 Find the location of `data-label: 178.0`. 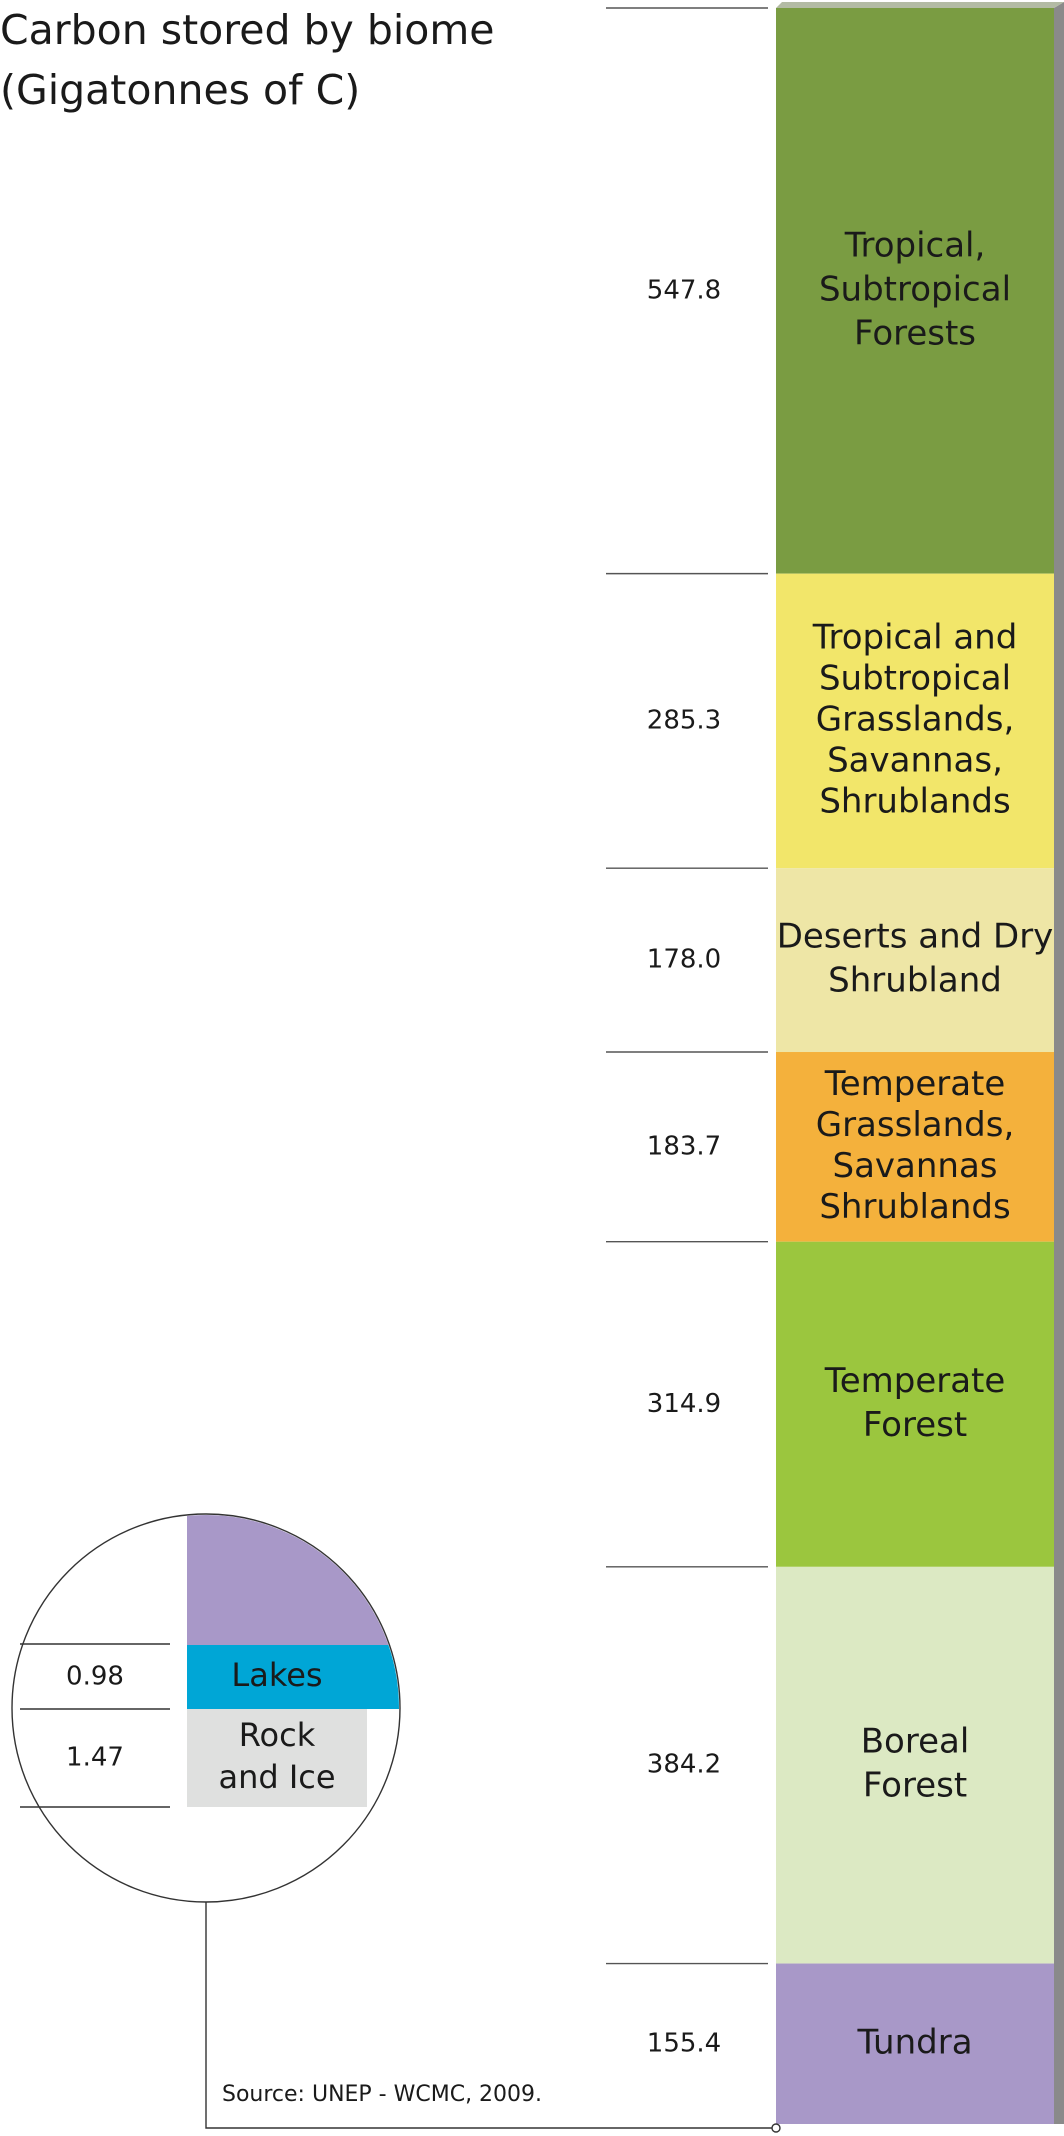

data-label: 178.0 is located at coordinates (684, 960).